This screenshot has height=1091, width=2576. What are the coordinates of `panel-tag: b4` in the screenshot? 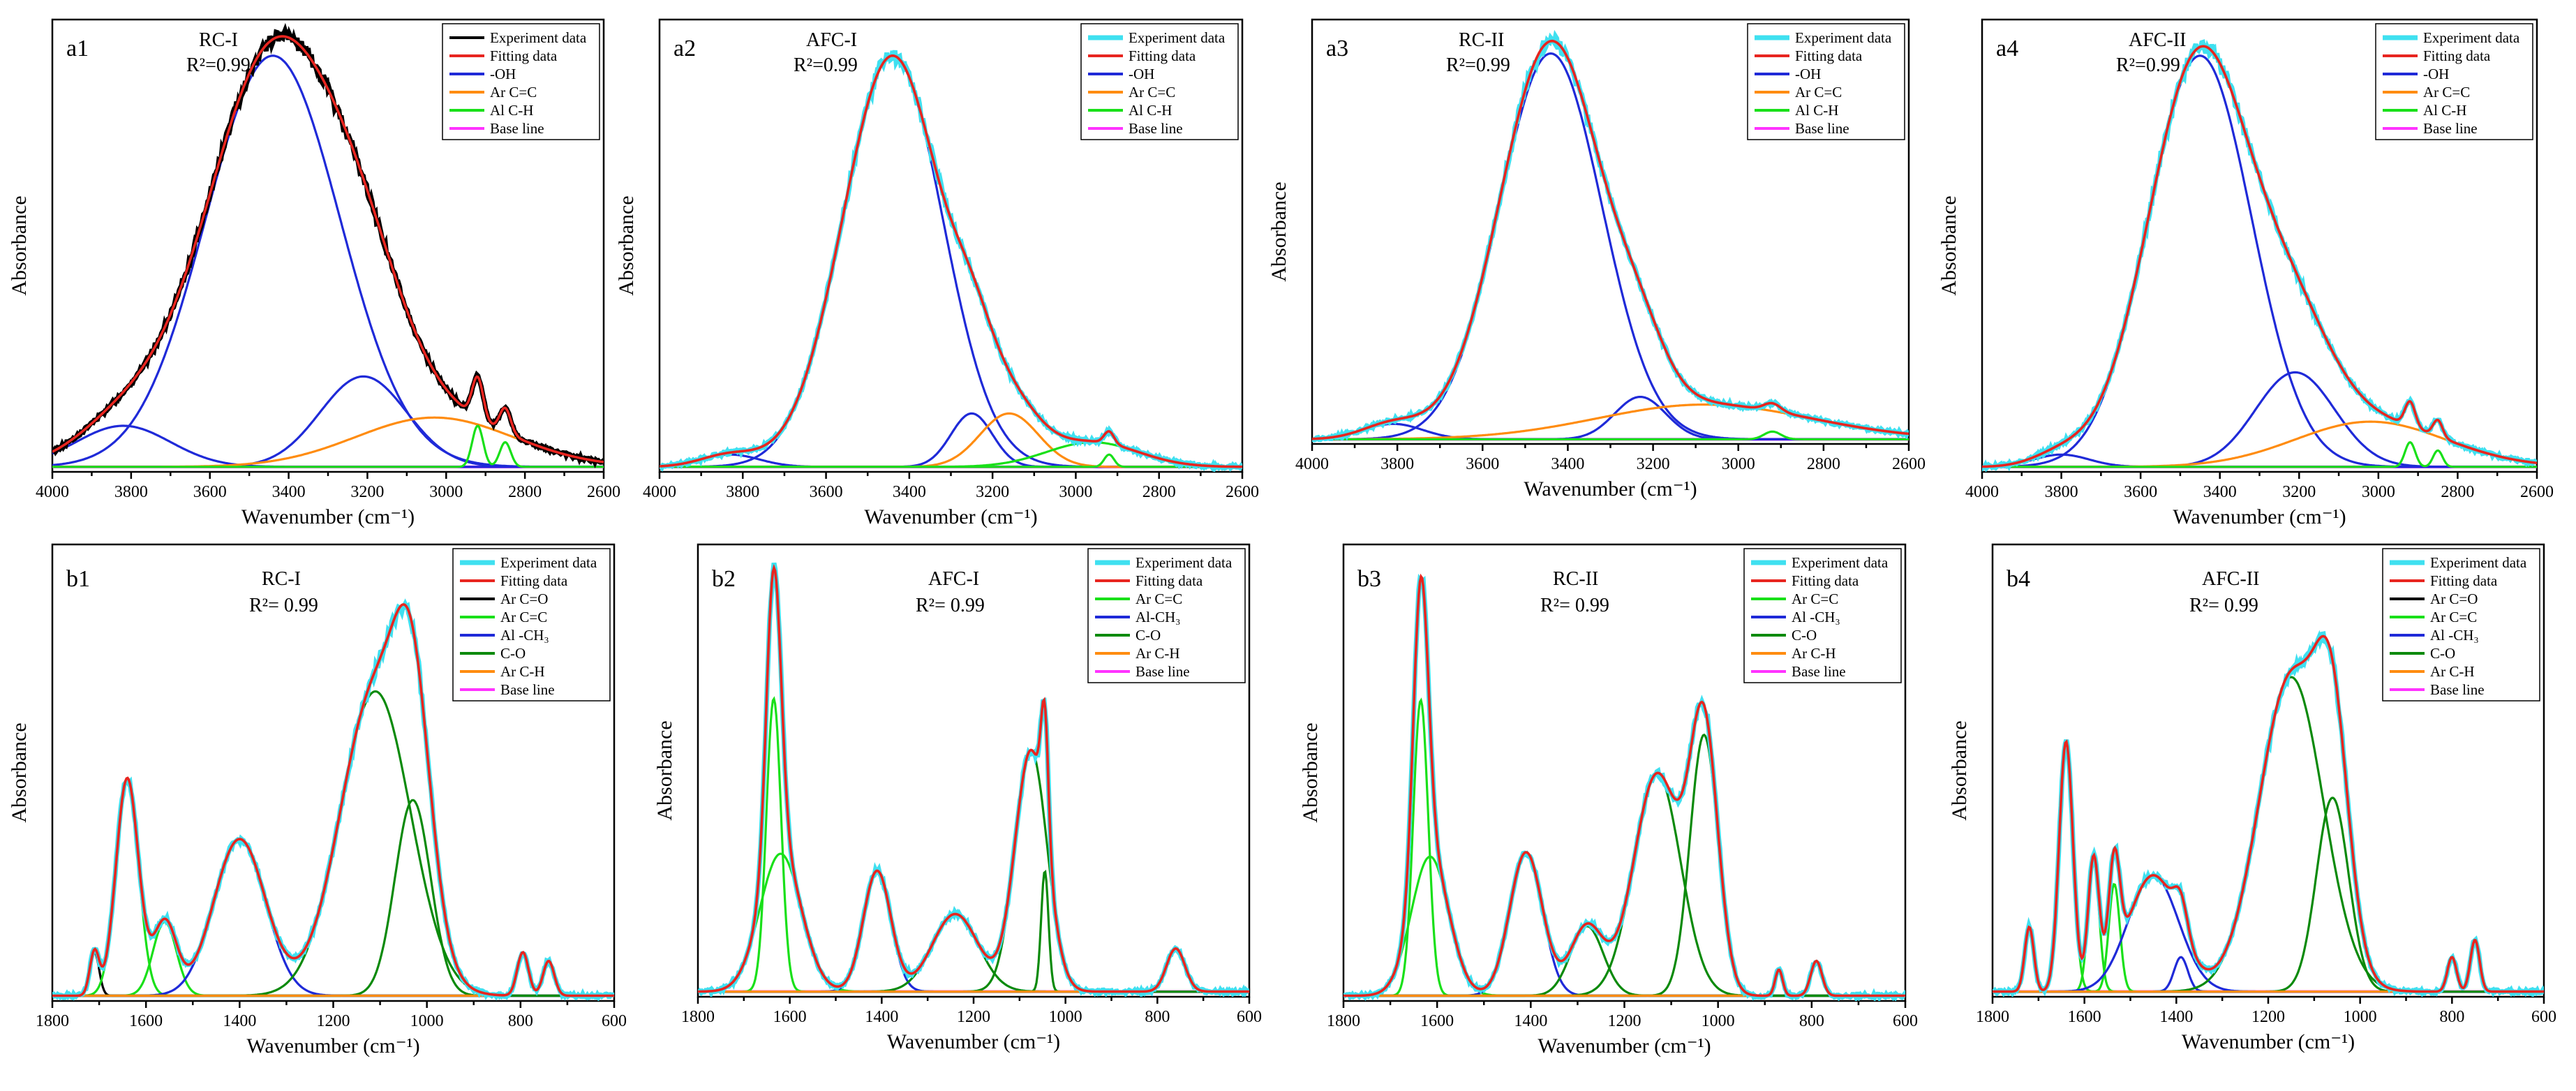 It's located at (2018, 579).